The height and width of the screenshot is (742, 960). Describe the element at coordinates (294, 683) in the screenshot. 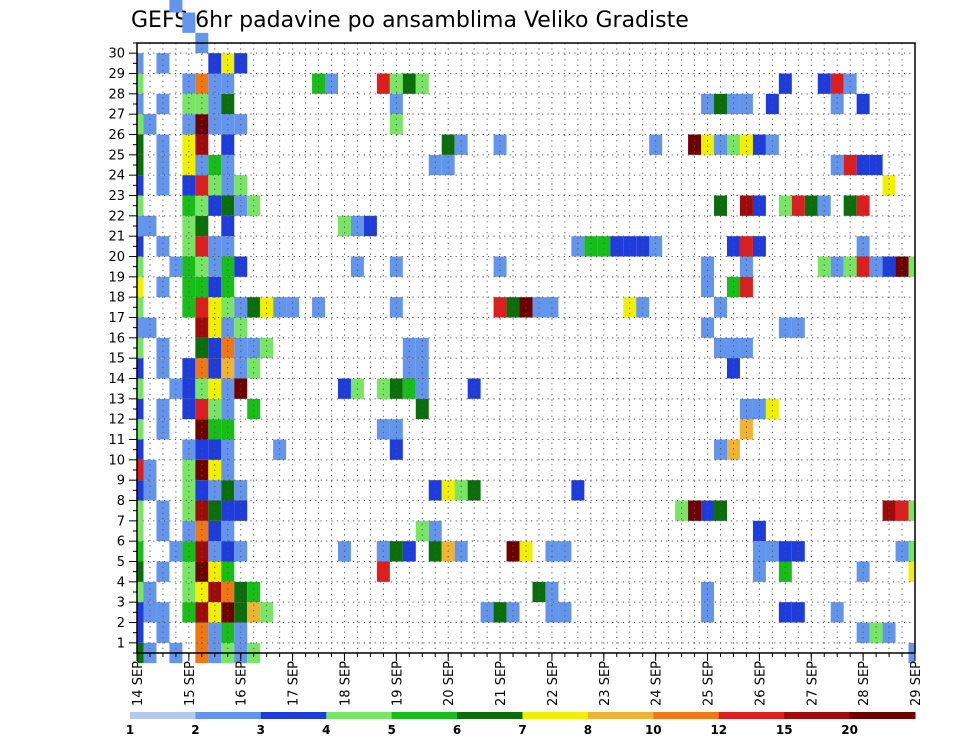

I see `x-tick-label: 17 SEP` at that location.